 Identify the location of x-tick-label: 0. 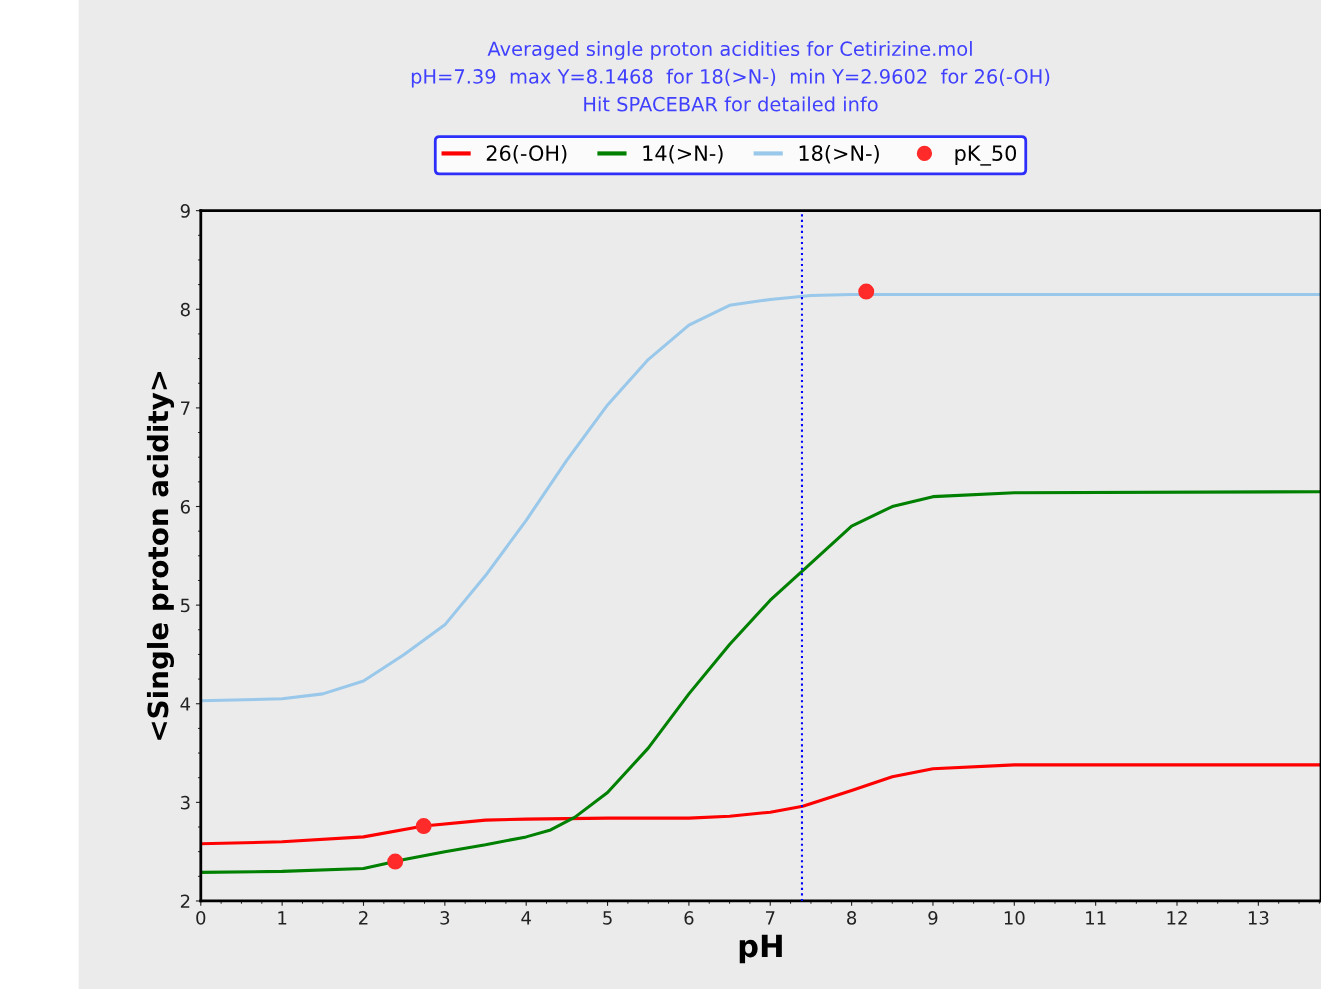
(201, 918).